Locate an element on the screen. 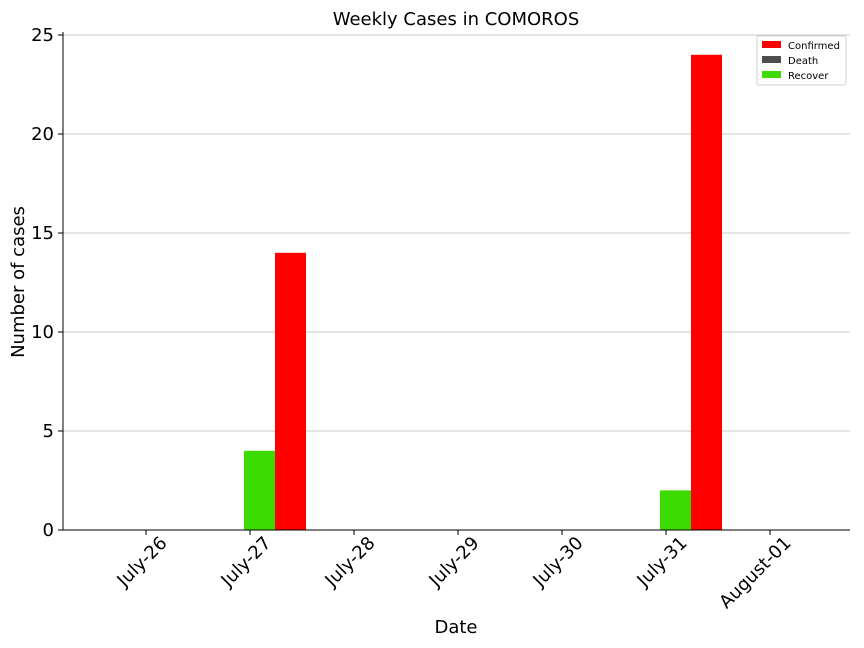 The image size is (864, 648). legend-label-death: Death is located at coordinates (803, 61).